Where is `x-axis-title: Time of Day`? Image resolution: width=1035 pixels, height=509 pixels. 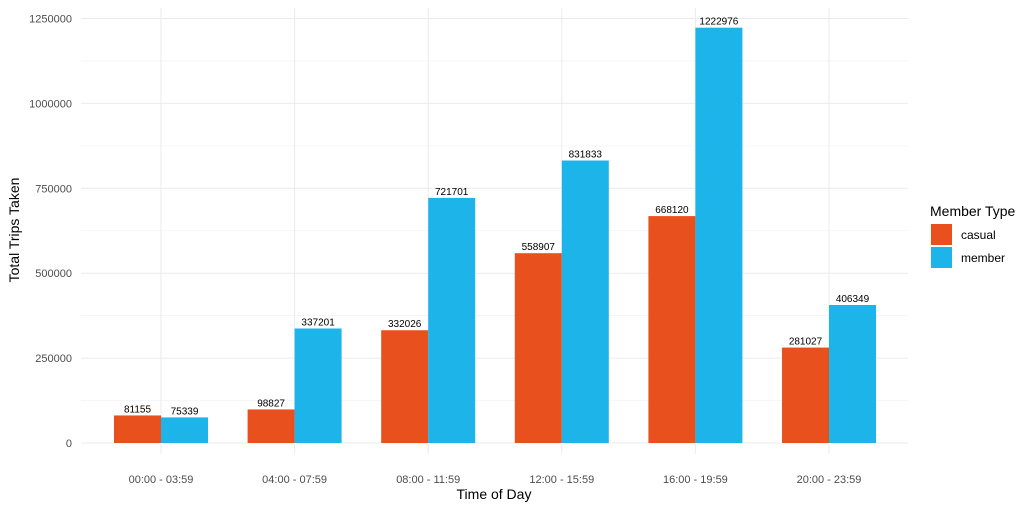
x-axis-title: Time of Day is located at coordinates (494, 494).